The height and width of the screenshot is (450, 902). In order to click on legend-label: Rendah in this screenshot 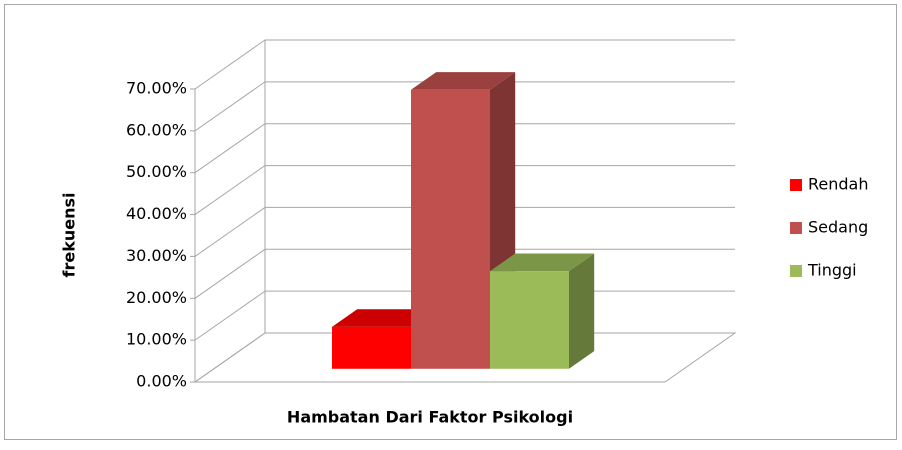, I will do `click(838, 184)`.